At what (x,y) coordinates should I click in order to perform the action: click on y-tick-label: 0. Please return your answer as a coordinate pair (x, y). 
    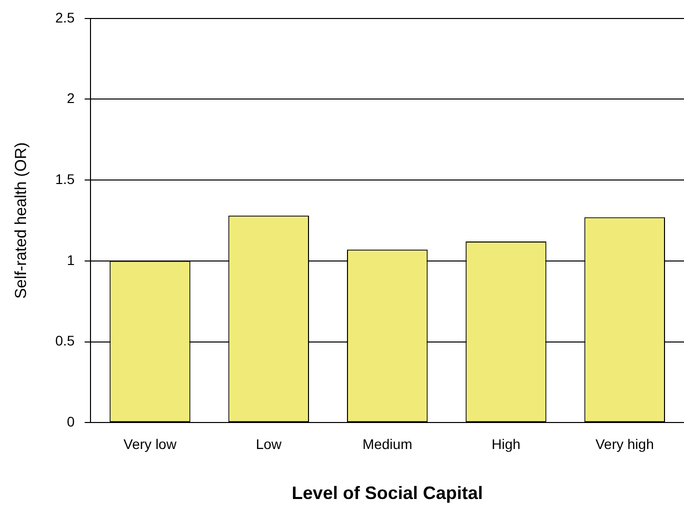
    Looking at the image, I should click on (70, 421).